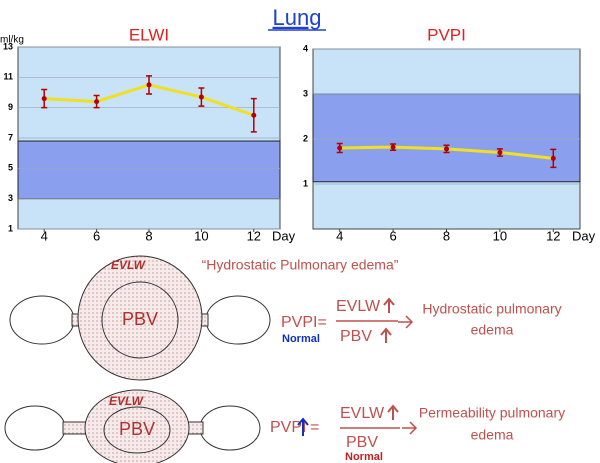 This screenshot has width=600, height=463. I want to click on slide-title: Lung, so click(297, 17).